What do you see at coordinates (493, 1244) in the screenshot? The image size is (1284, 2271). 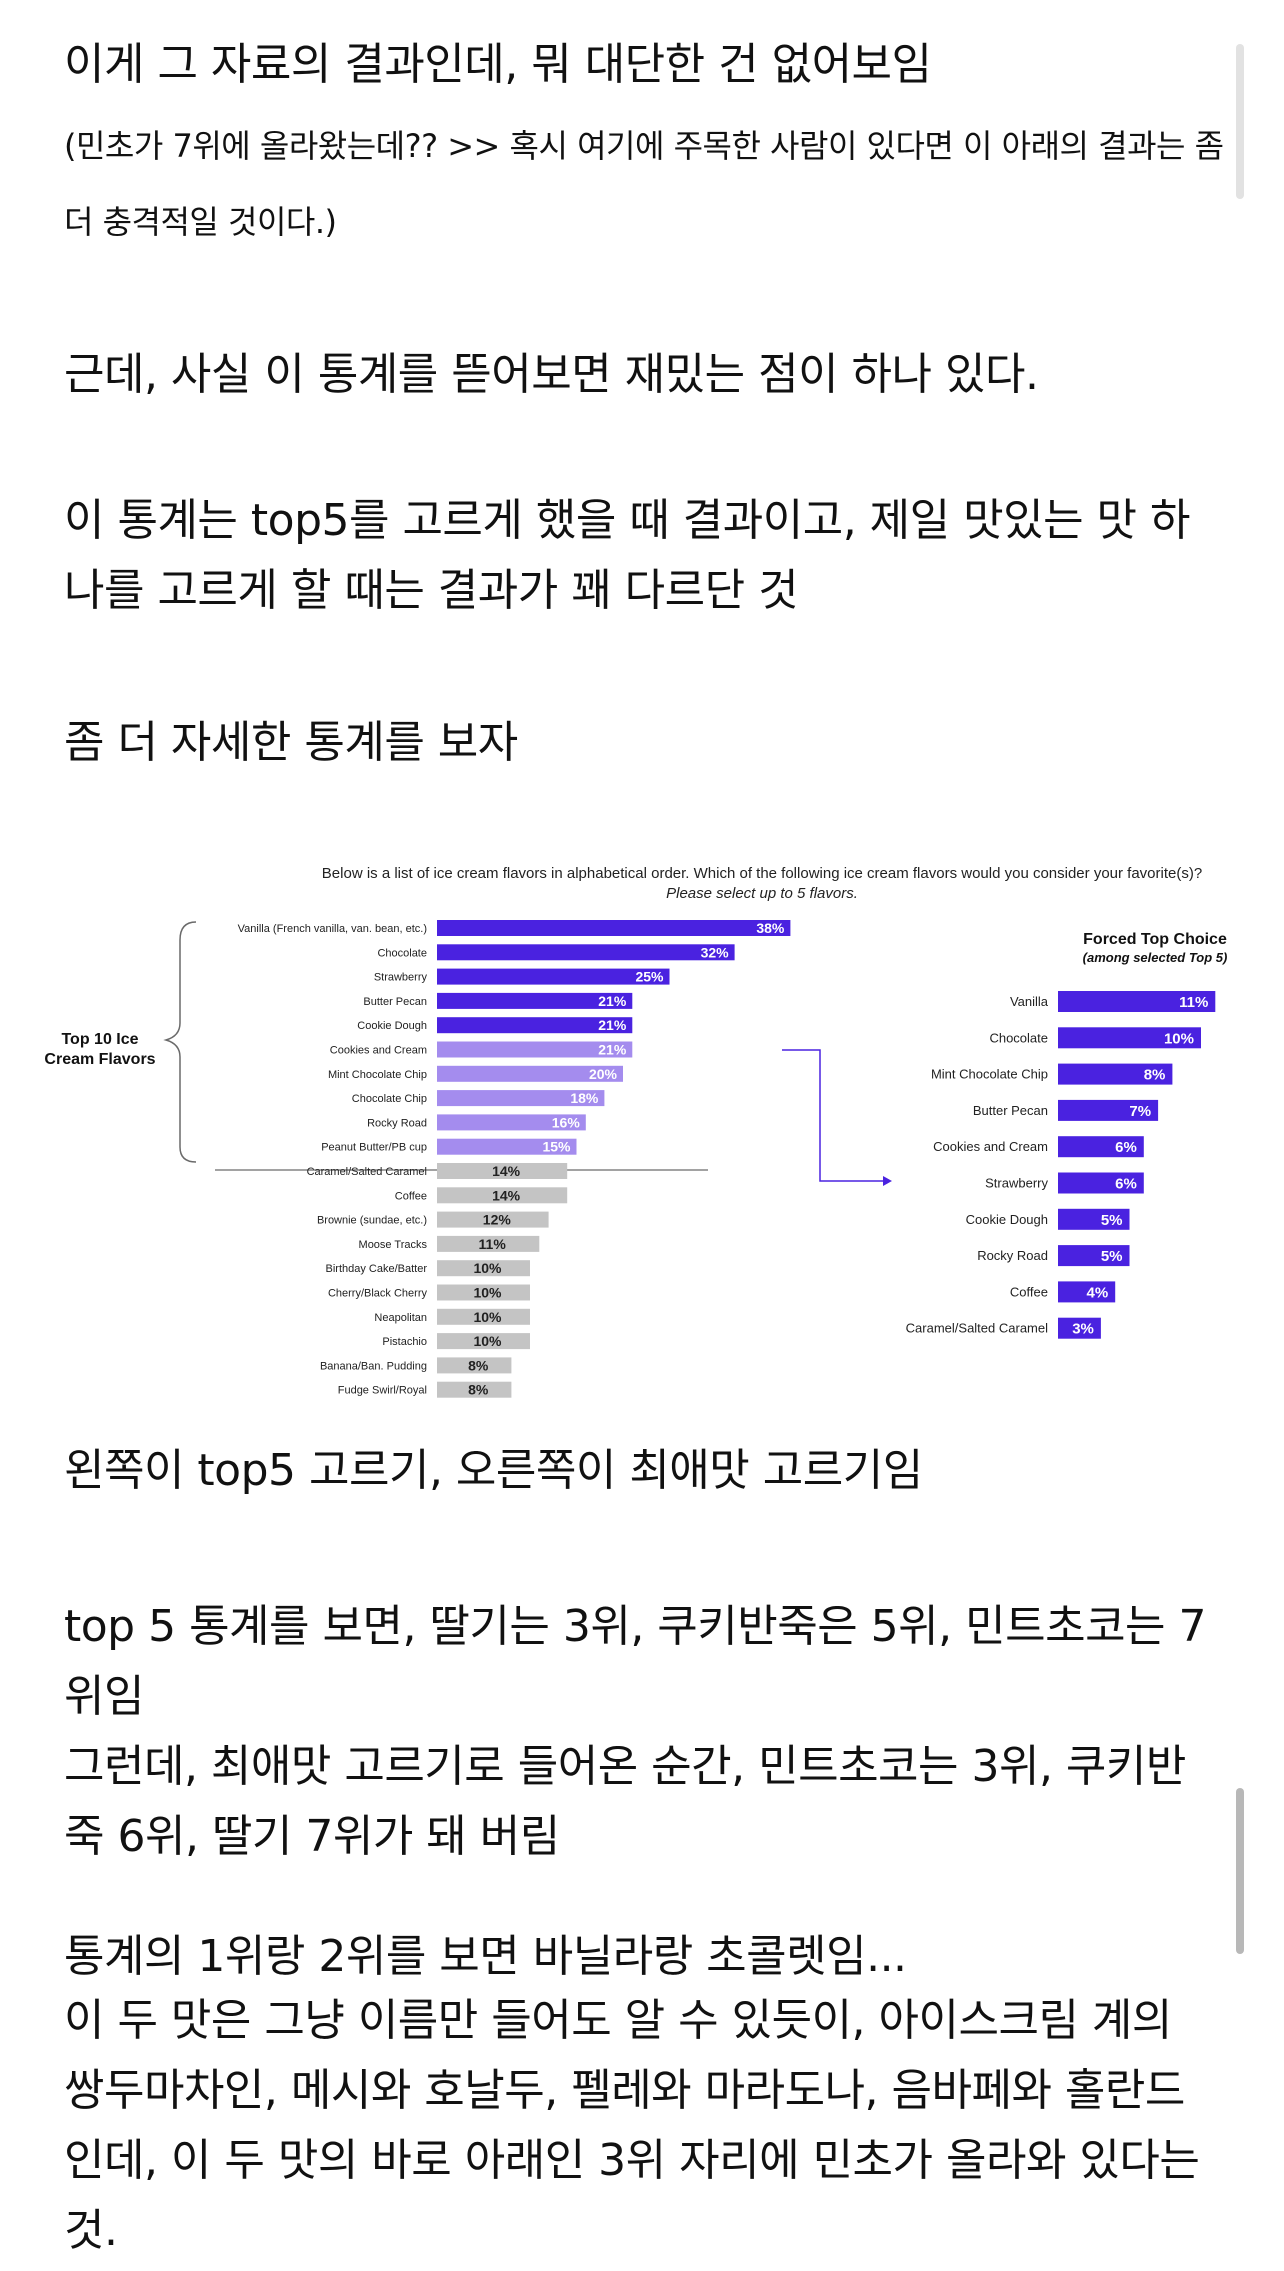 I see `left-bar-value: 11%` at bounding box center [493, 1244].